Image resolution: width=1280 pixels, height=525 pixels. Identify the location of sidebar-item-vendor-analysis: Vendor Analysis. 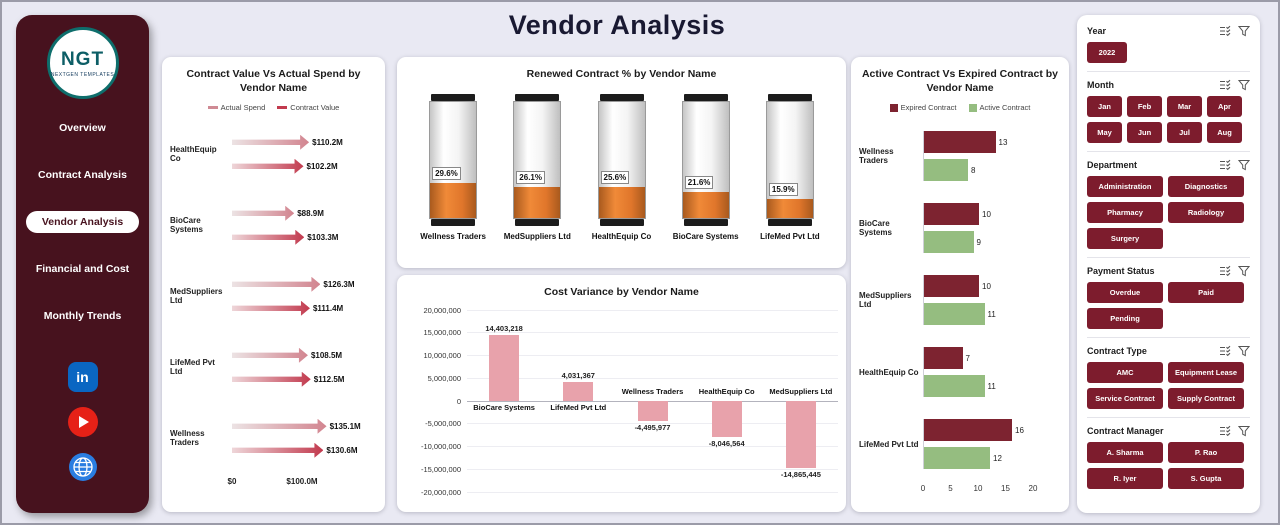
(82, 222).